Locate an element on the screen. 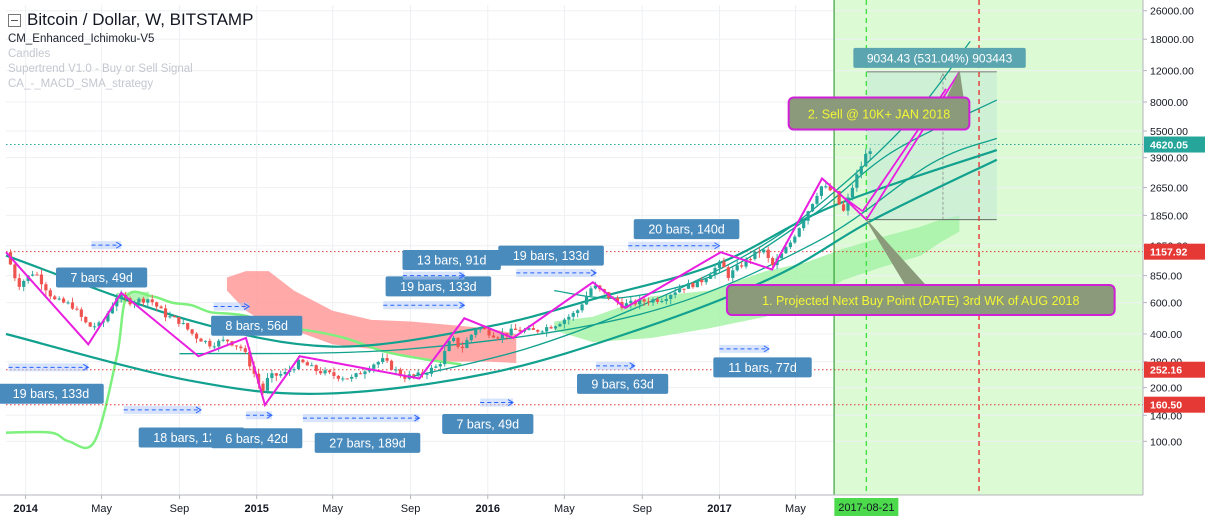 This screenshot has height=526, width=1210. symbol-title-row: Bitcoin / Dollar, W, BITSTAMP is located at coordinates (130, 20).